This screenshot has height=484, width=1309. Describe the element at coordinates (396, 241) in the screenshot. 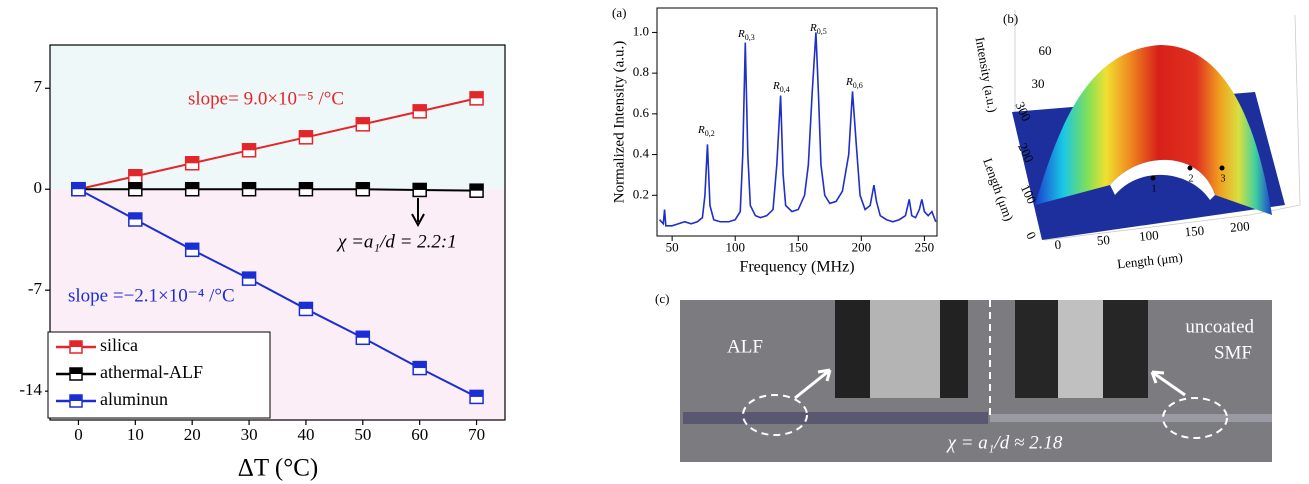

I see `annotation: χ =a₁/d = 2.2:1` at that location.